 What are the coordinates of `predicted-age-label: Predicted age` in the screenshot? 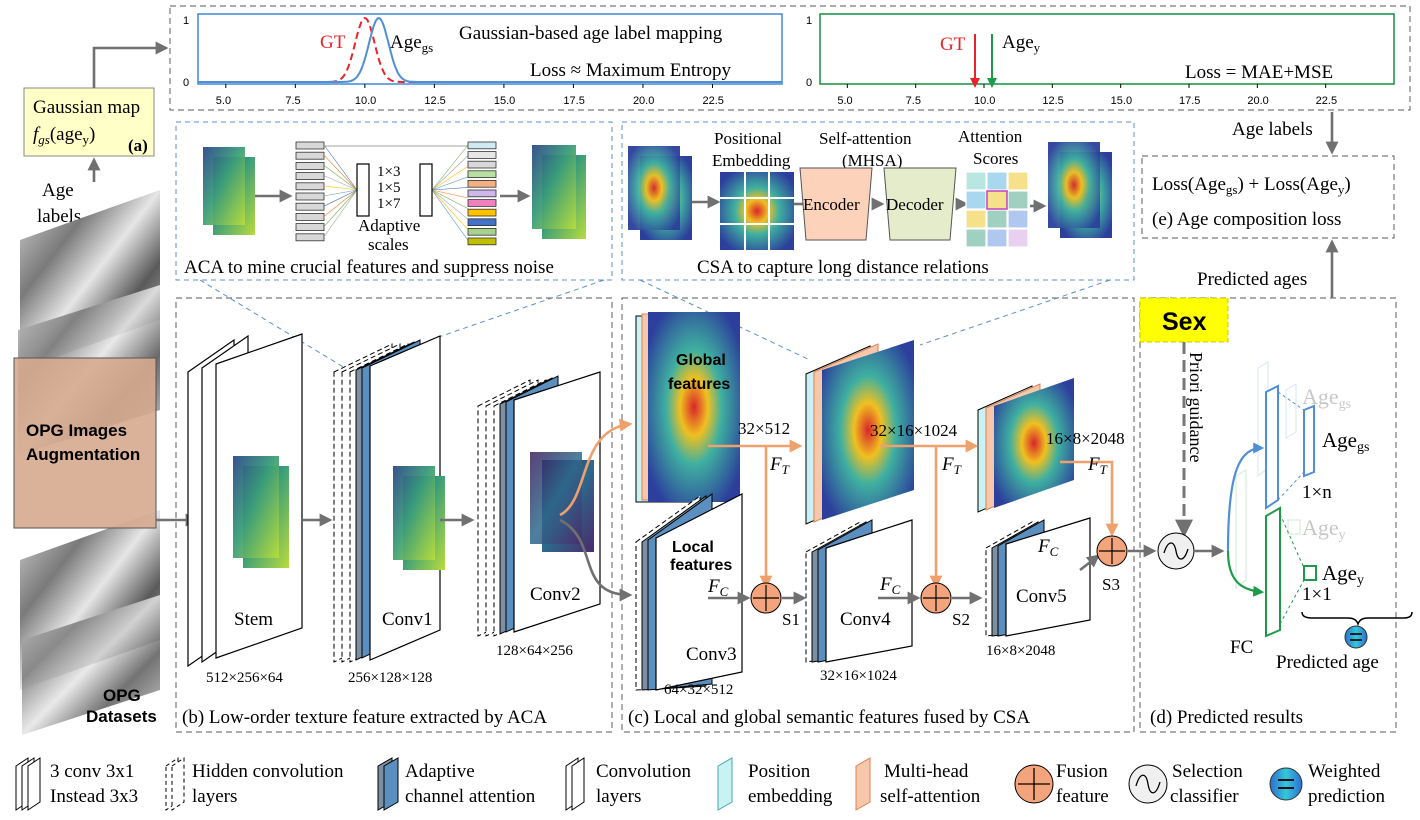 It's located at (1327, 662).